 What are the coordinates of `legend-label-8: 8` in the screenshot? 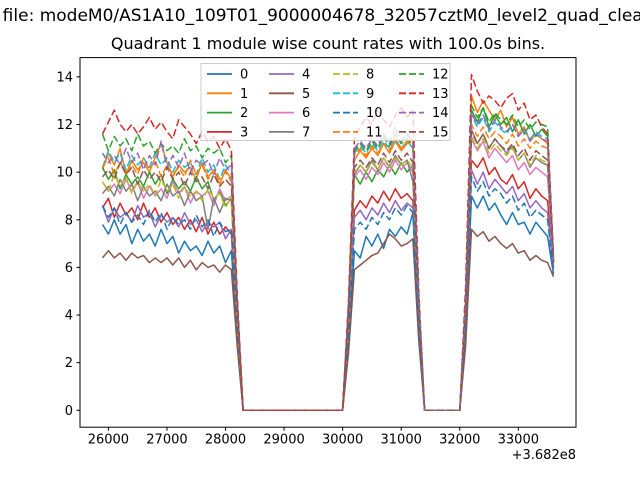 It's located at (370, 75).